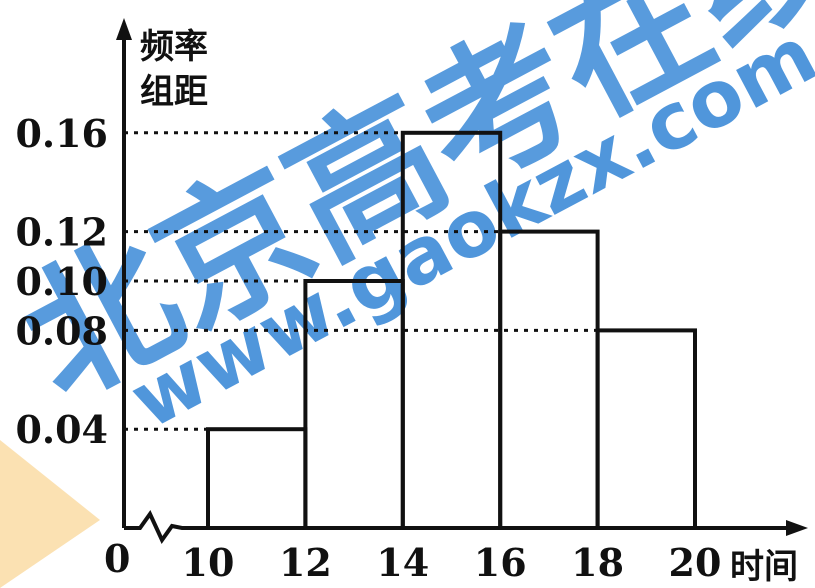 The image size is (815, 588). What do you see at coordinates (174, 47) in the screenshot?
I see `y-axis-label-top: 频率` at bounding box center [174, 47].